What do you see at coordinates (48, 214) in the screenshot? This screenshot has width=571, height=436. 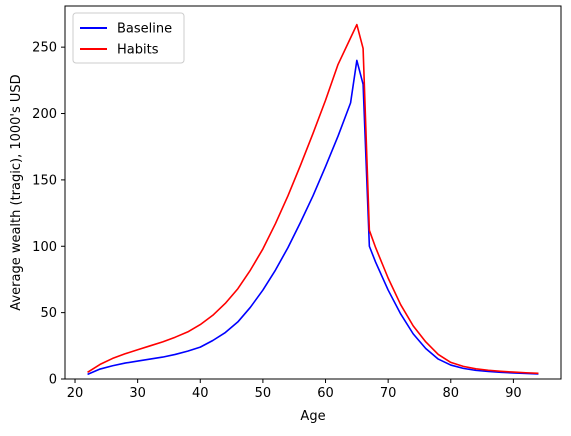 I see `y-axis-ticks: 0 50 100 150 200 250` at bounding box center [48, 214].